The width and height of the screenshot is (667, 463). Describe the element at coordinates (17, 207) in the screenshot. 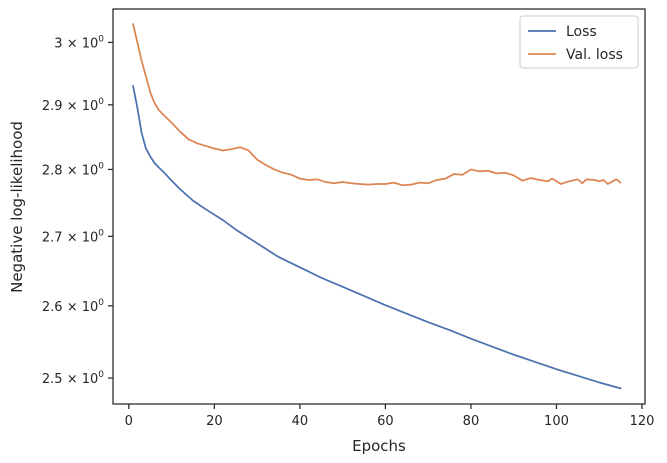

I see `y-axis-label: Negative log-likelihood` at that location.